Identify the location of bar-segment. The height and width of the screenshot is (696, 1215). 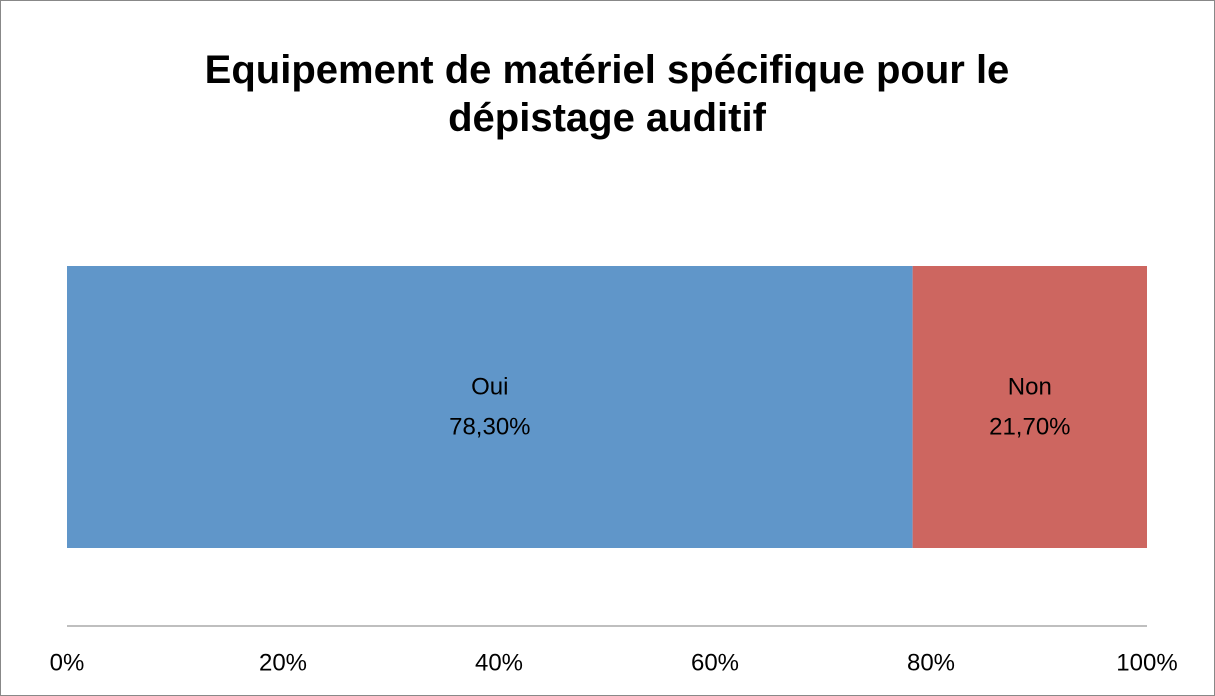
(1029, 407).